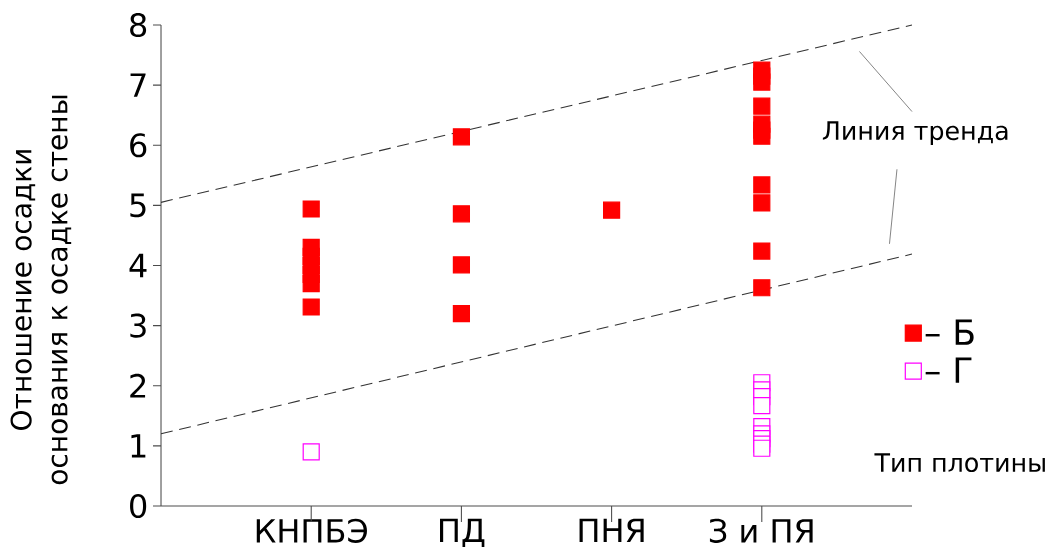 The image size is (1063, 548). I want to click on x-tick-label: КНПБЭ, so click(311, 530).